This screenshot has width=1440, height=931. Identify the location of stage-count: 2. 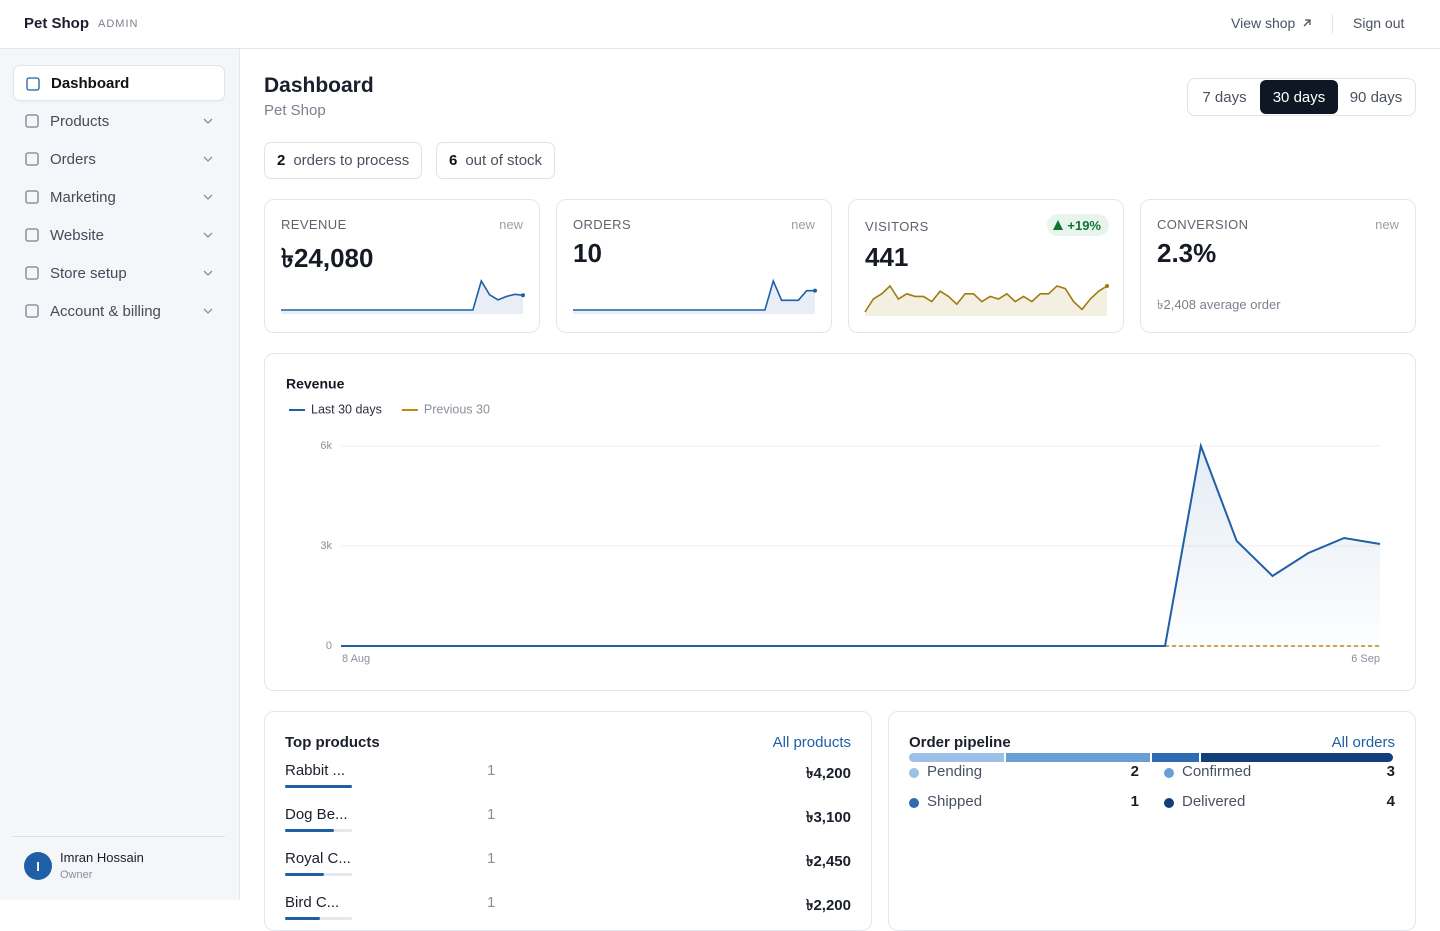
(1134, 771).